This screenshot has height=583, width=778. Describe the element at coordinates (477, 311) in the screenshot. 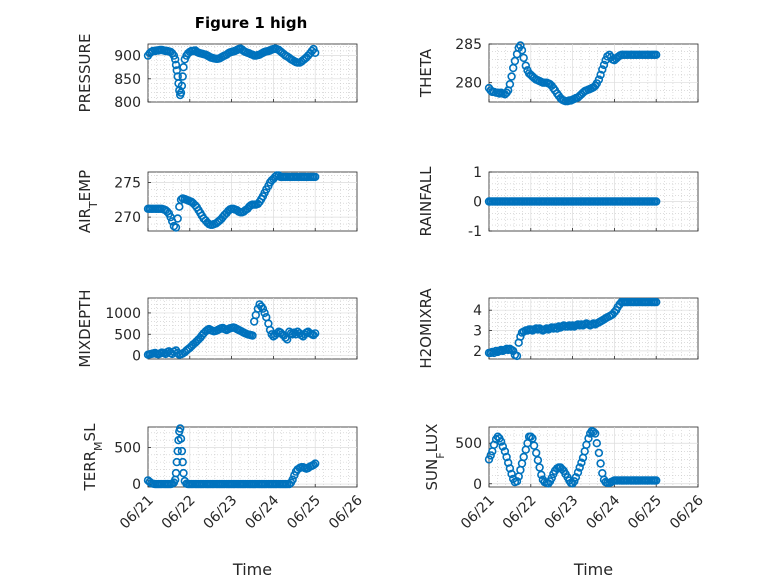

I see `y-tick-label: 4` at that location.